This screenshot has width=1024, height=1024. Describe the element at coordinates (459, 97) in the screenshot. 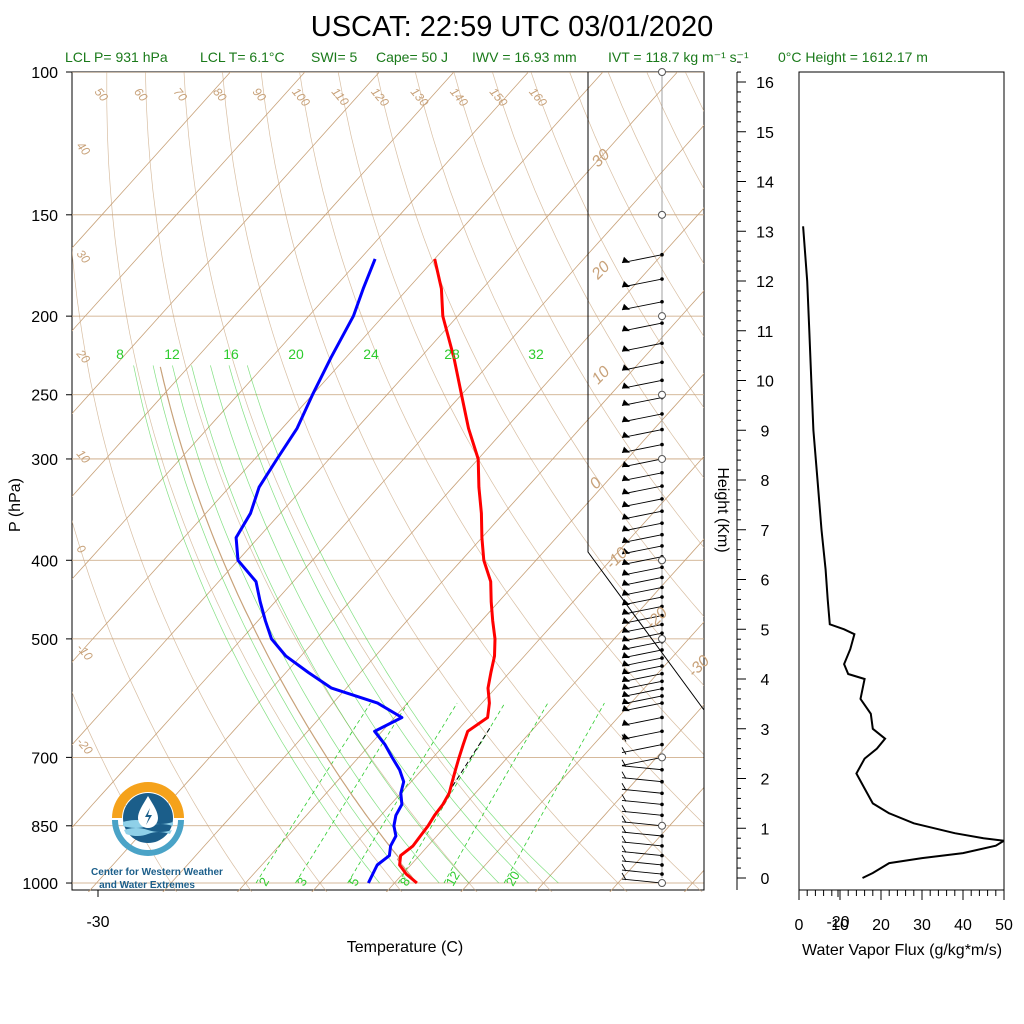

I see `dry-adiabat-label: 140` at that location.